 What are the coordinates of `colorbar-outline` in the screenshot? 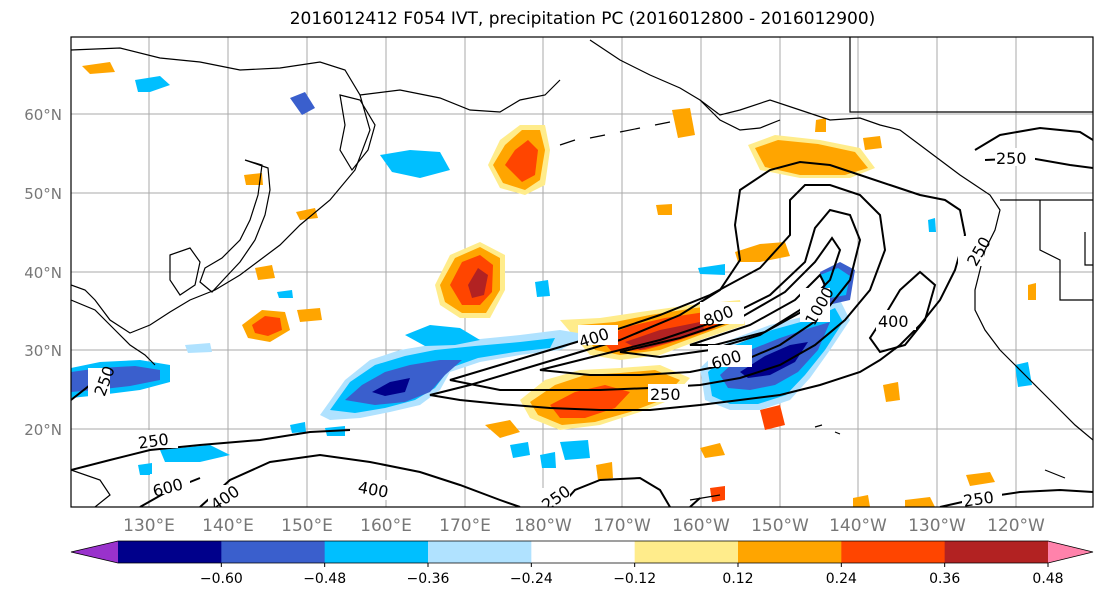 It's located at (582, 552).